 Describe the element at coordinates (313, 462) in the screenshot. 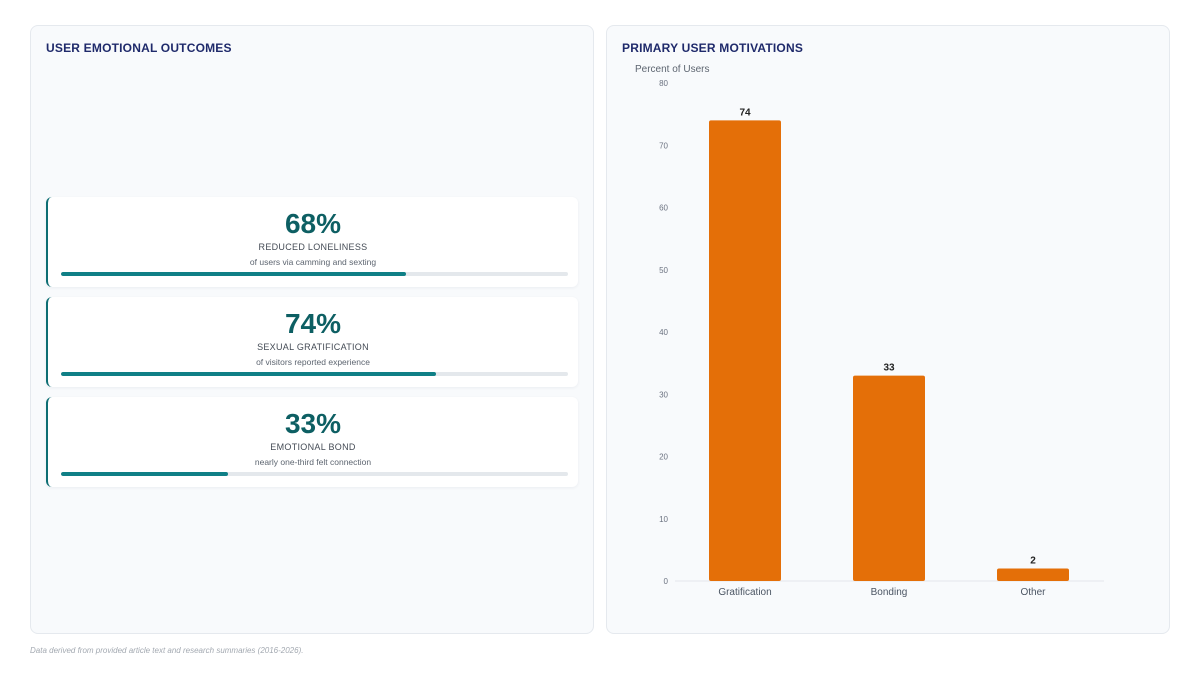

I see `stat-description: nearly one-third felt connection` at that location.